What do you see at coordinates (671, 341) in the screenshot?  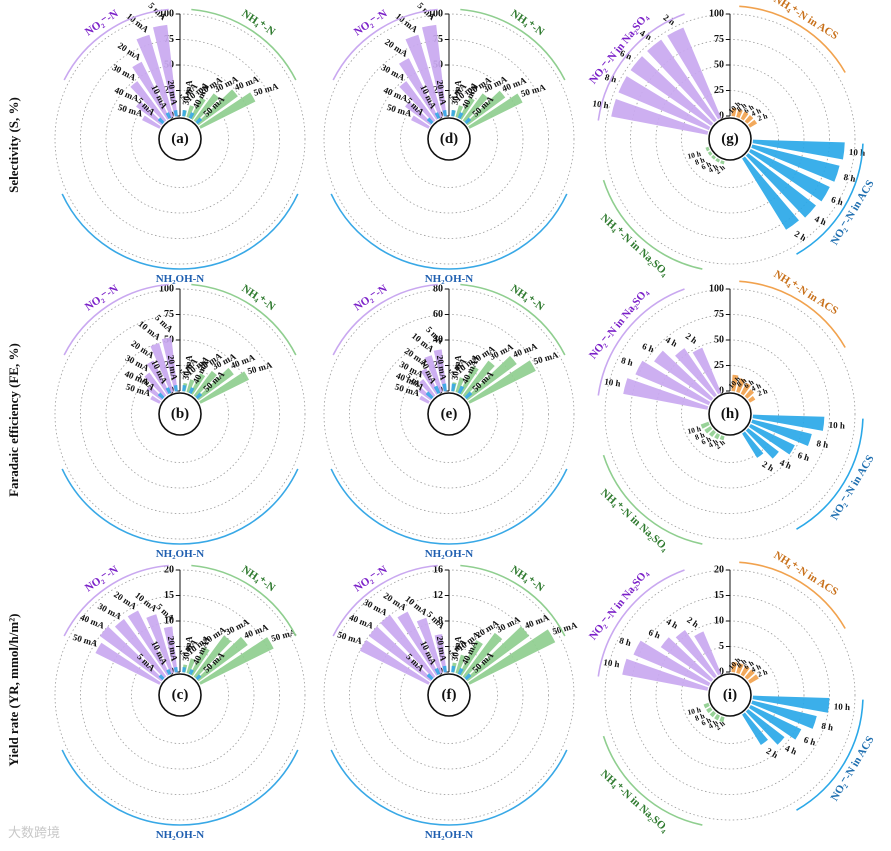 I see `panel-h-category-label: 4 h` at bounding box center [671, 341].